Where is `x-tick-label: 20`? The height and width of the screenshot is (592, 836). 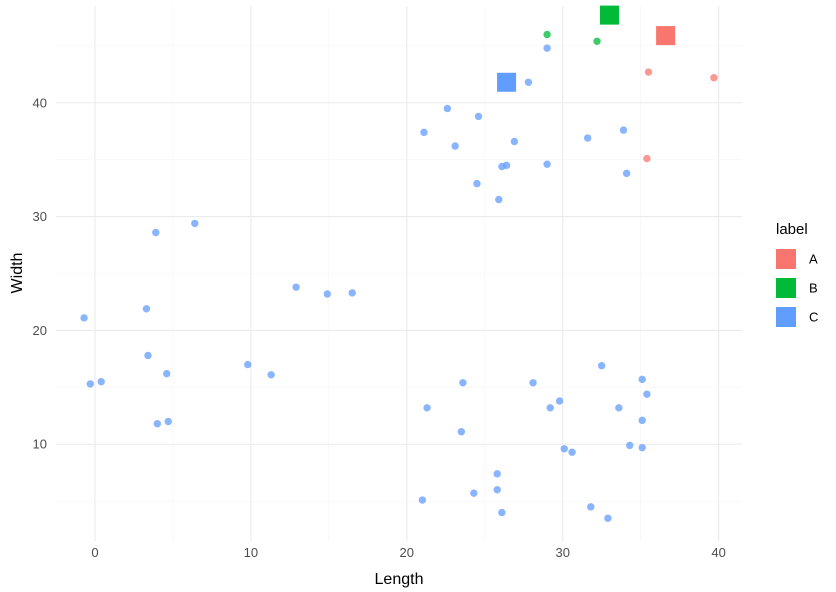 x-tick-label: 20 is located at coordinates (407, 552).